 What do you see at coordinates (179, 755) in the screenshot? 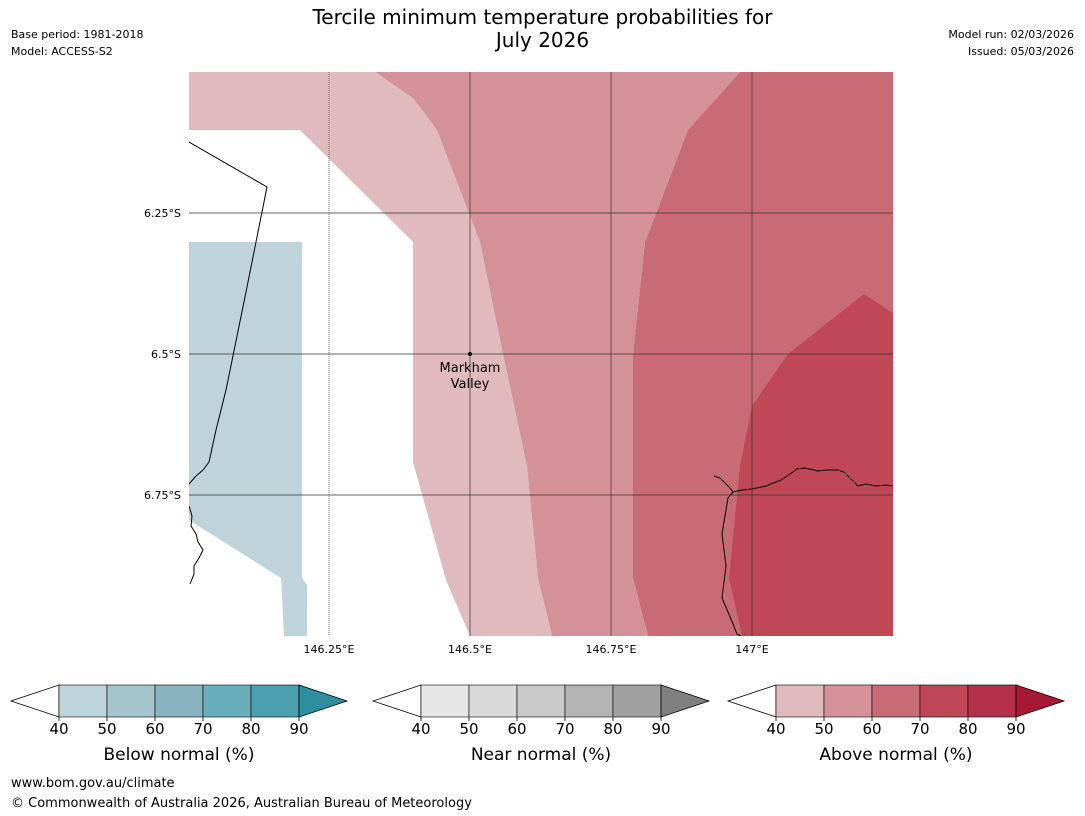
I see `colorbar-label-below: Below normal (%)` at bounding box center [179, 755].